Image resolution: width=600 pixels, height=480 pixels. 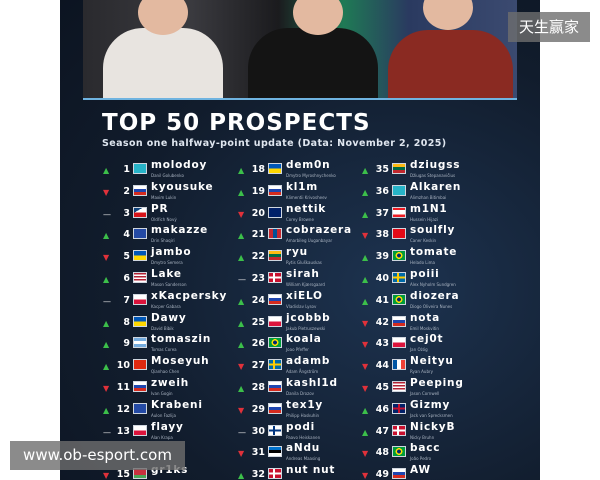 What do you see at coordinates (275, 234) in the screenshot?
I see `flag-mn-icon` at bounding box center [275, 234].